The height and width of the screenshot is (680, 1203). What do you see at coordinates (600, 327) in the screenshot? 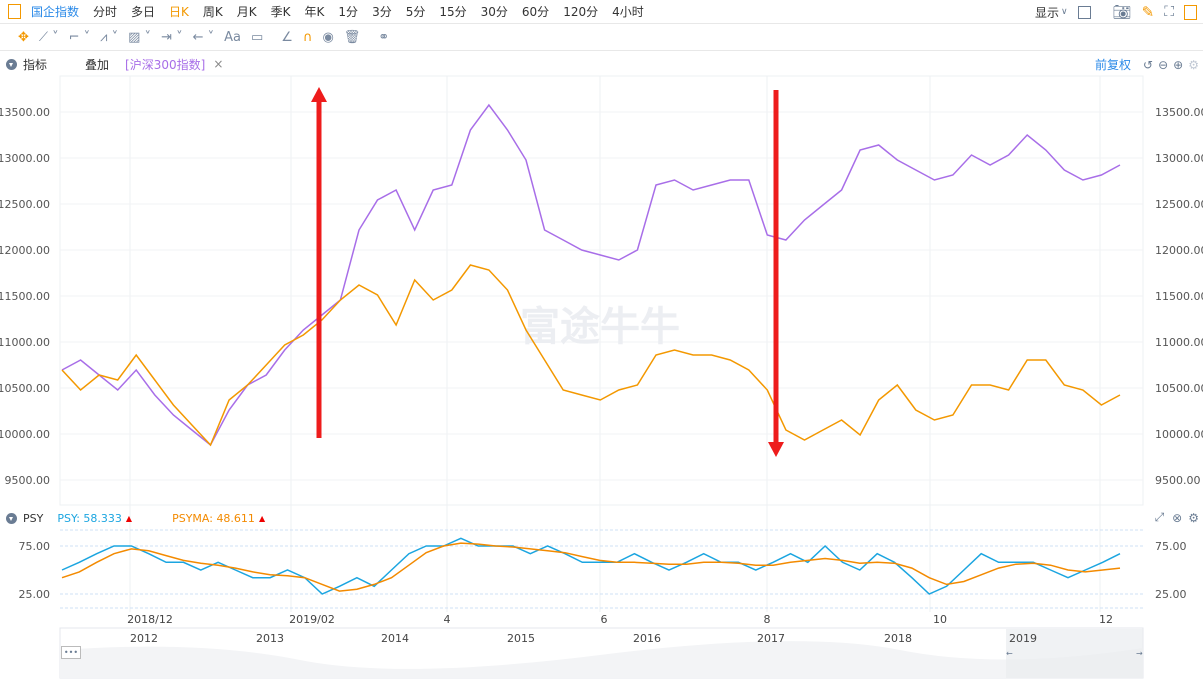
I see `watermark: 富途牛牛` at bounding box center [600, 327].